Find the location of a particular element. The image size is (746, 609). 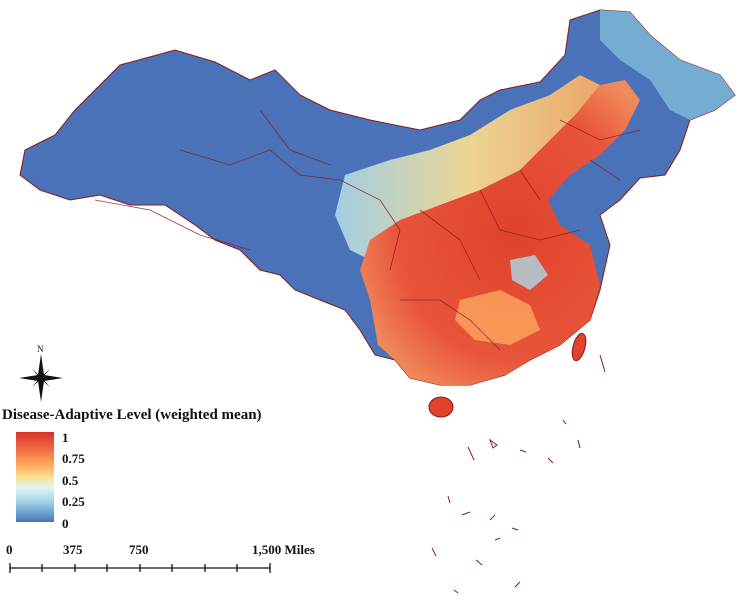

legend-color-ramp is located at coordinates (35, 477).